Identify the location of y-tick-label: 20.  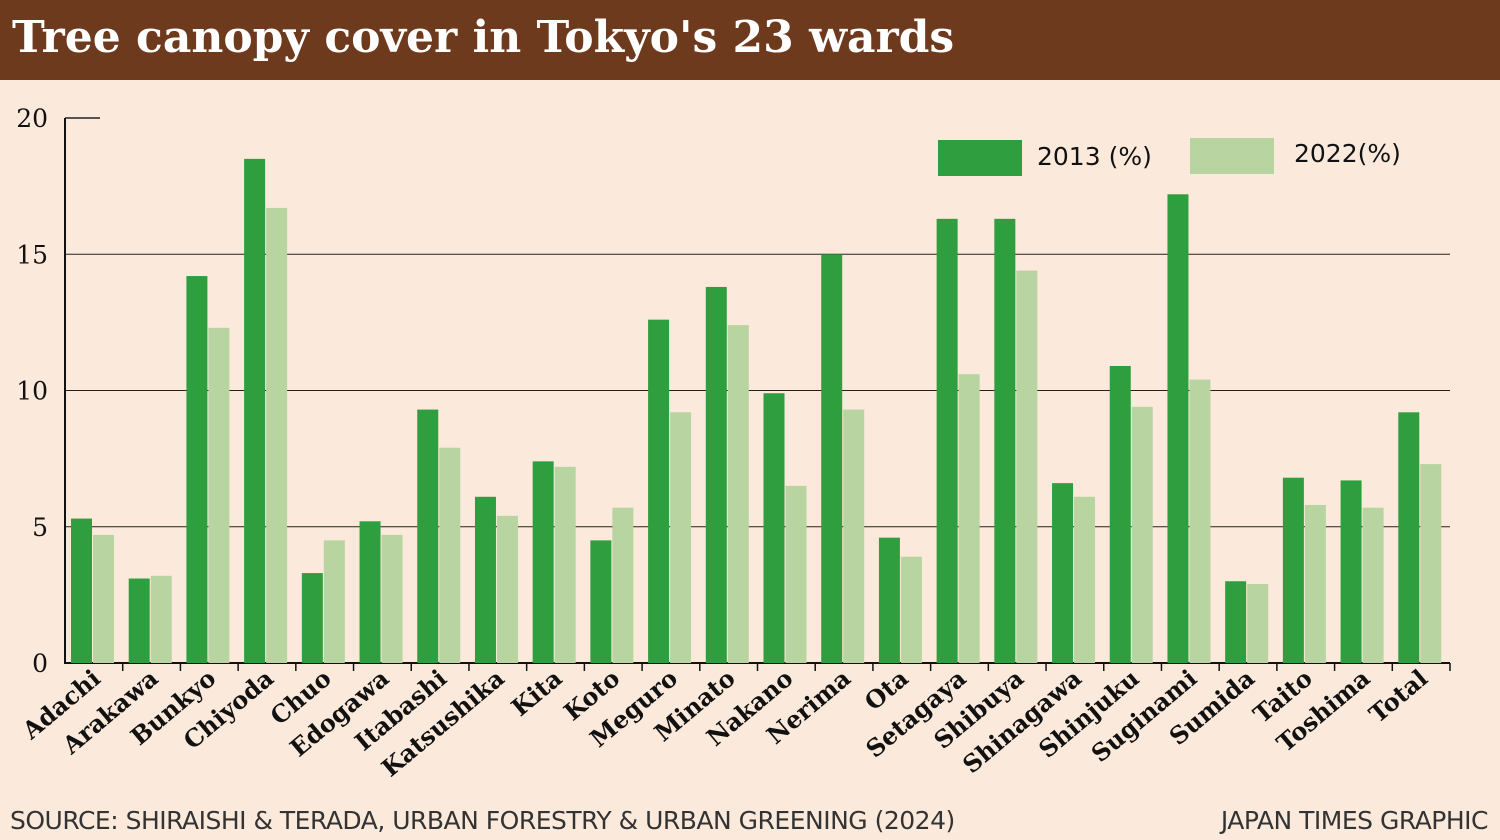
(32, 118).